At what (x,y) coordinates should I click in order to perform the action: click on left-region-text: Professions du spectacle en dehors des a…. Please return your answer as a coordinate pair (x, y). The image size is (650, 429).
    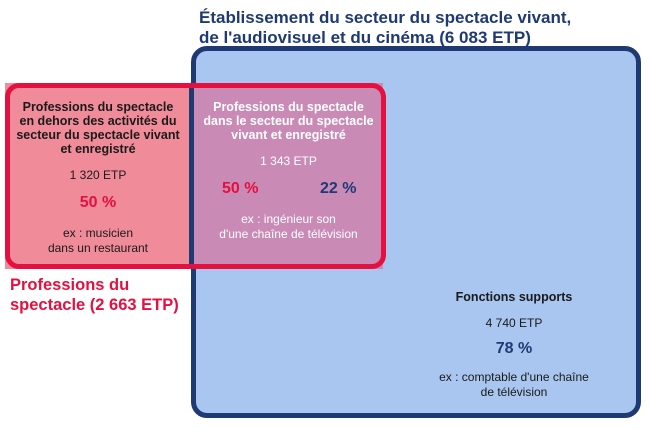
    Looking at the image, I should click on (98, 178).